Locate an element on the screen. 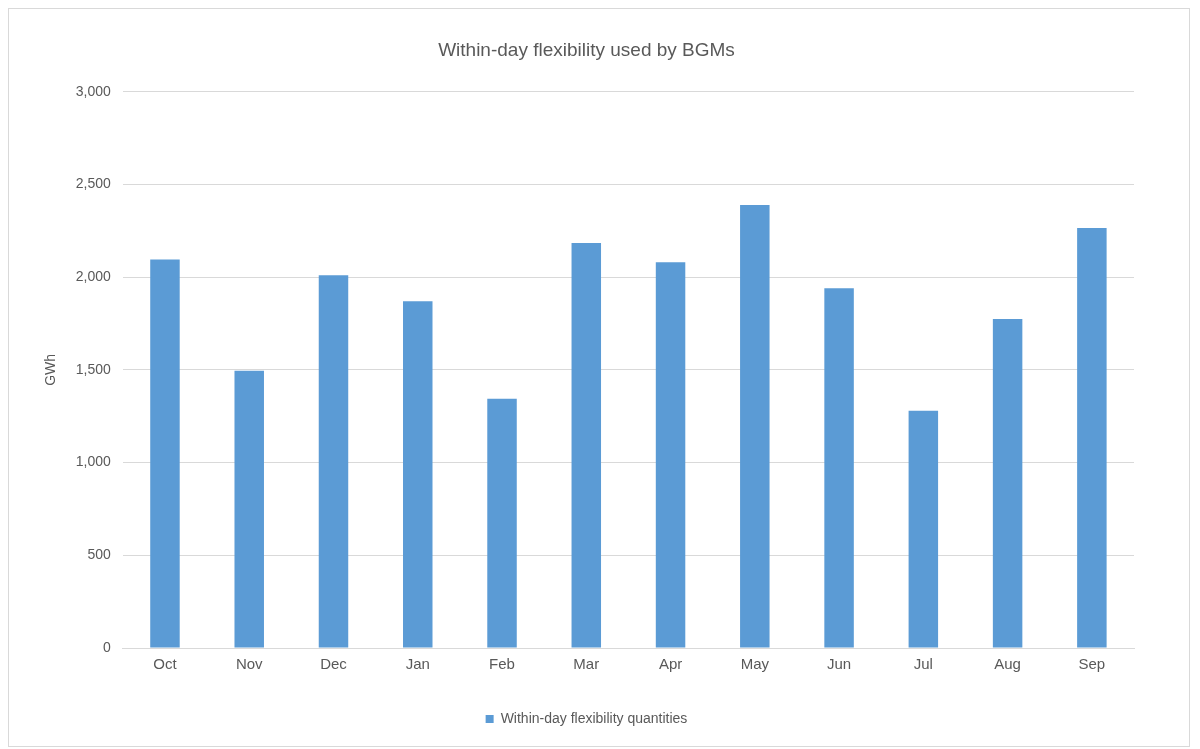  x-tick-label: Dec is located at coordinates (334, 664).